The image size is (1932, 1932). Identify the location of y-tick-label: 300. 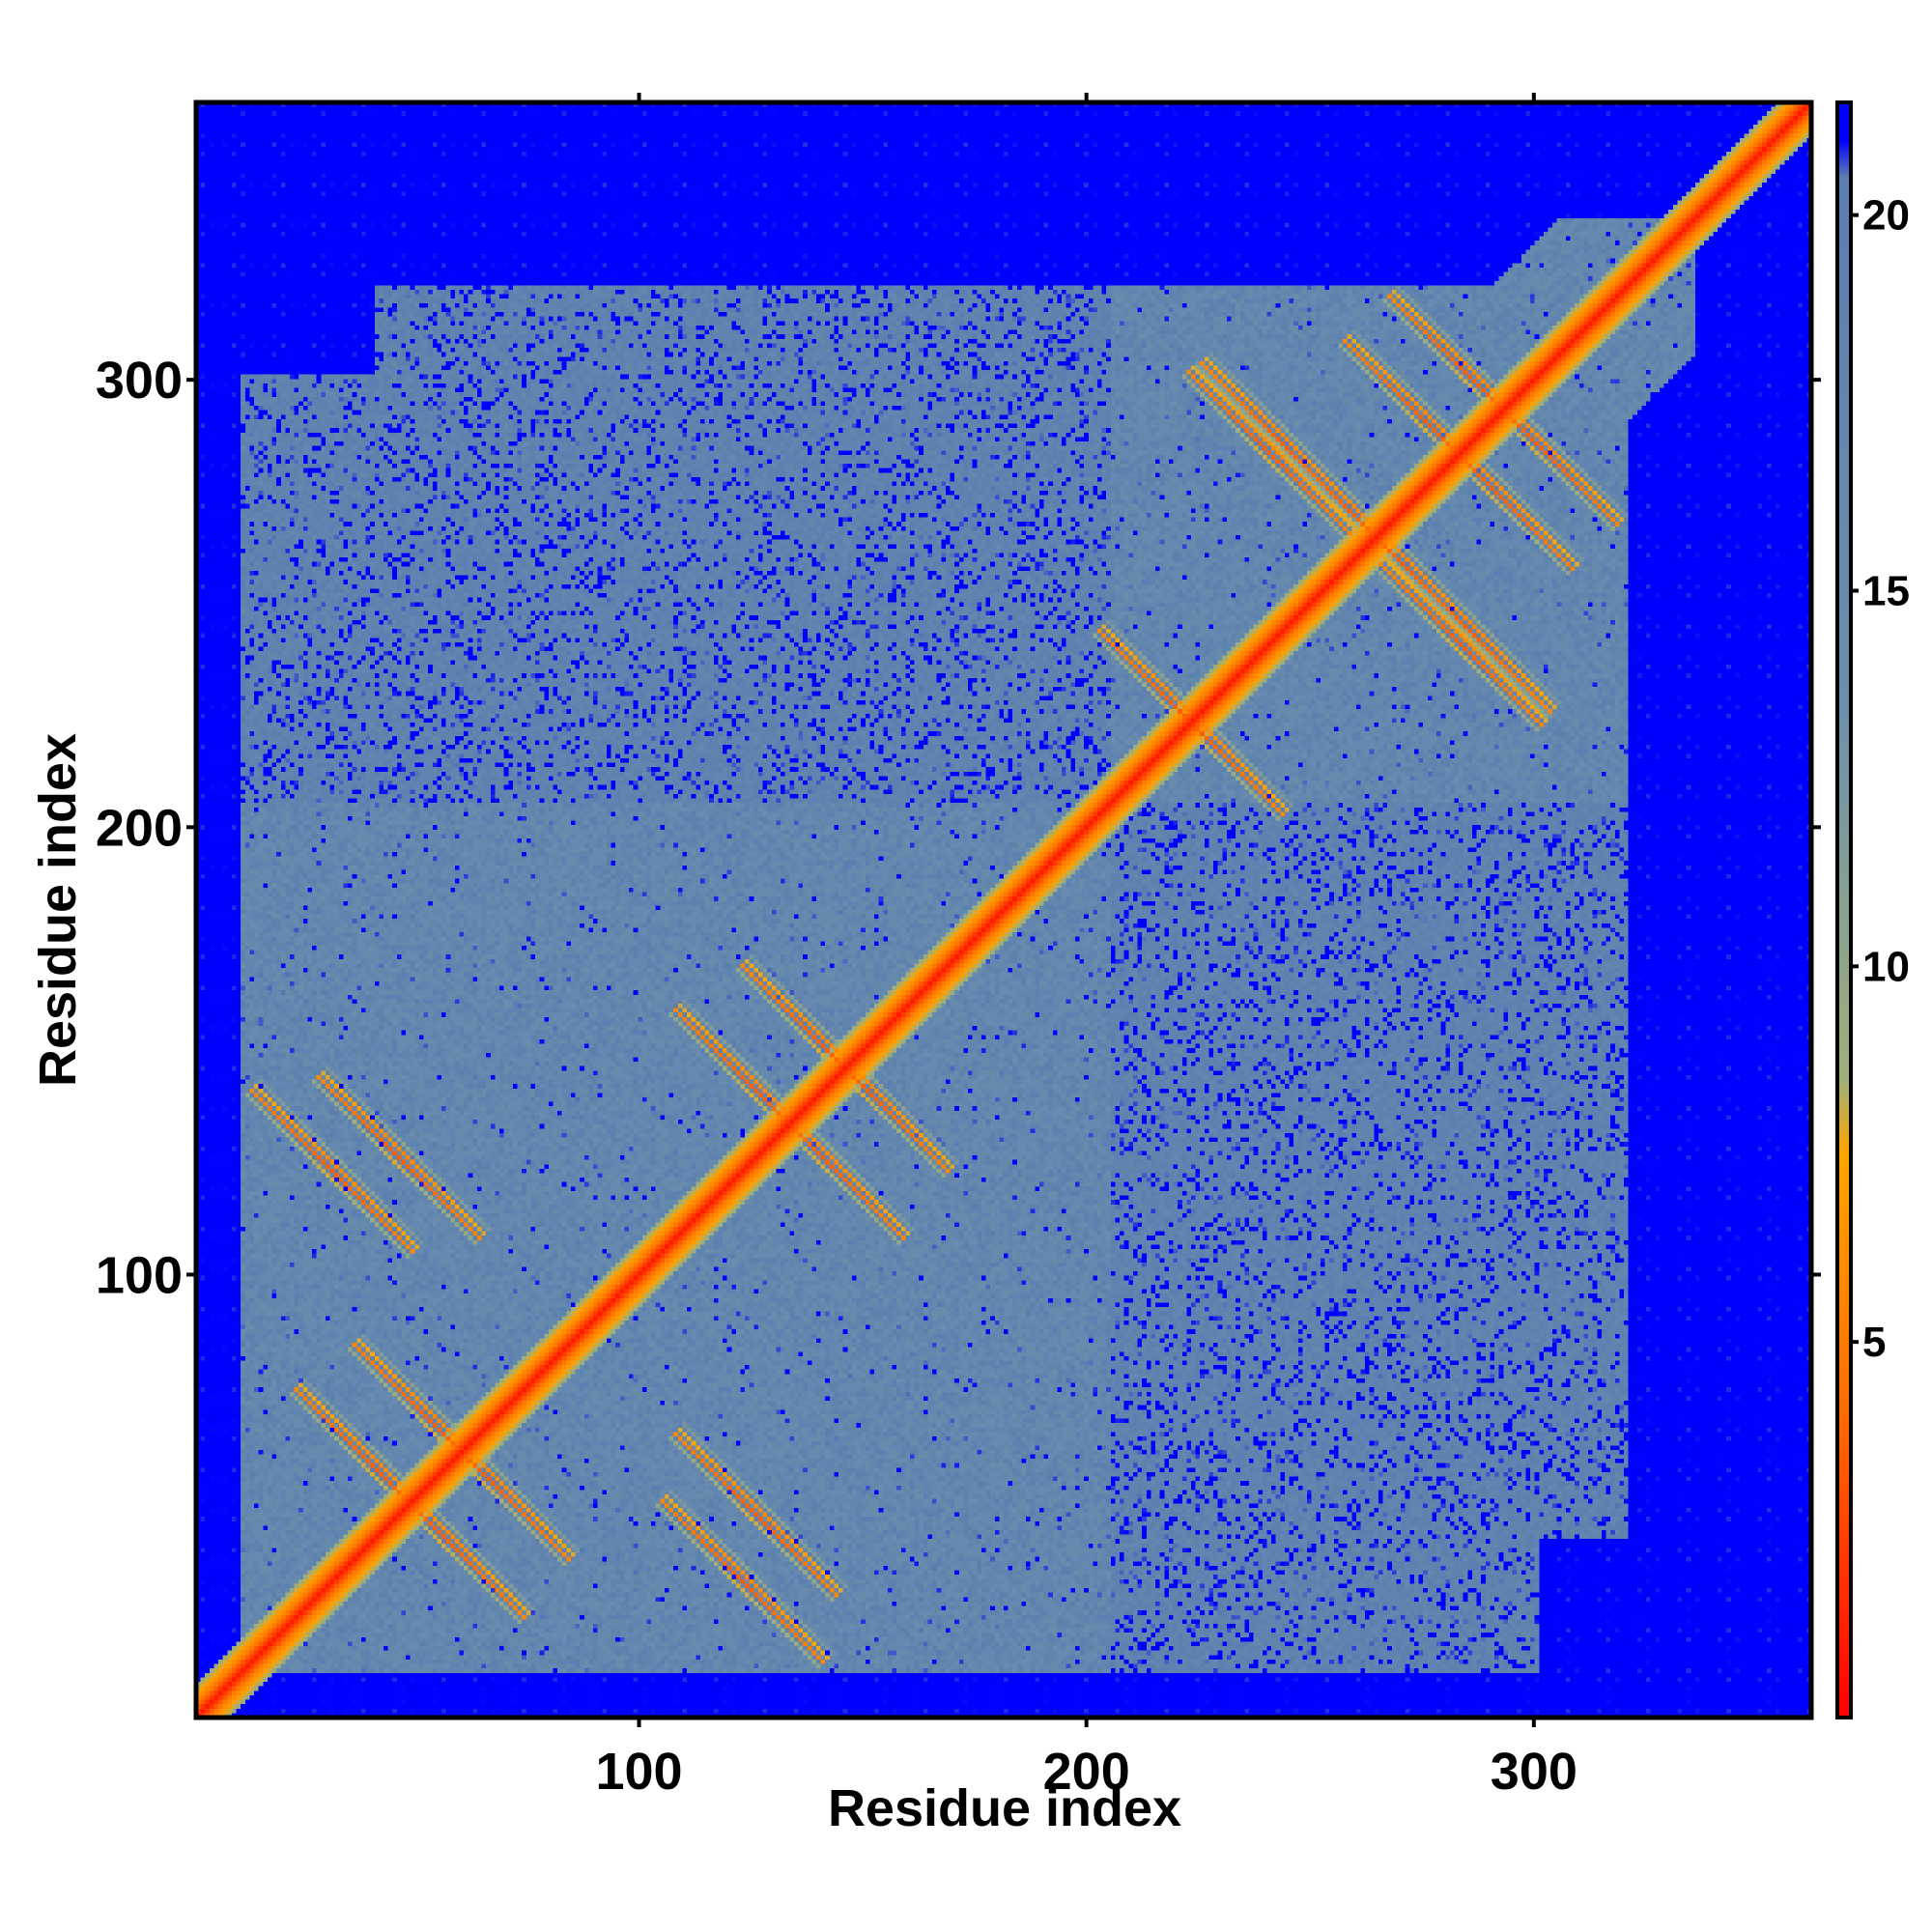
(139, 381).